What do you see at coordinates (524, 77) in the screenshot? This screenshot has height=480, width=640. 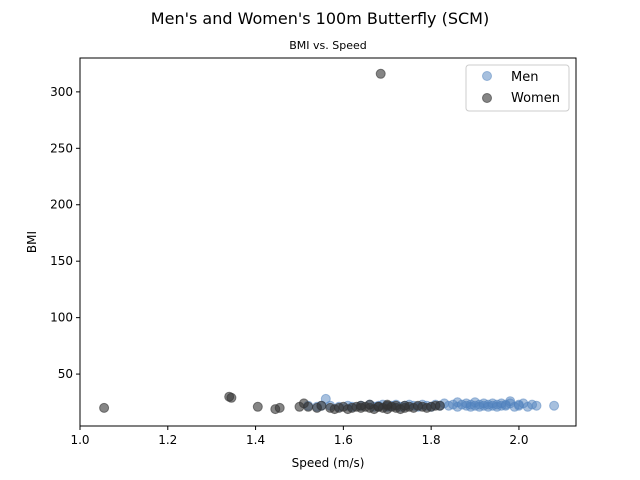 I see `legend-label-men: Men` at bounding box center [524, 77].